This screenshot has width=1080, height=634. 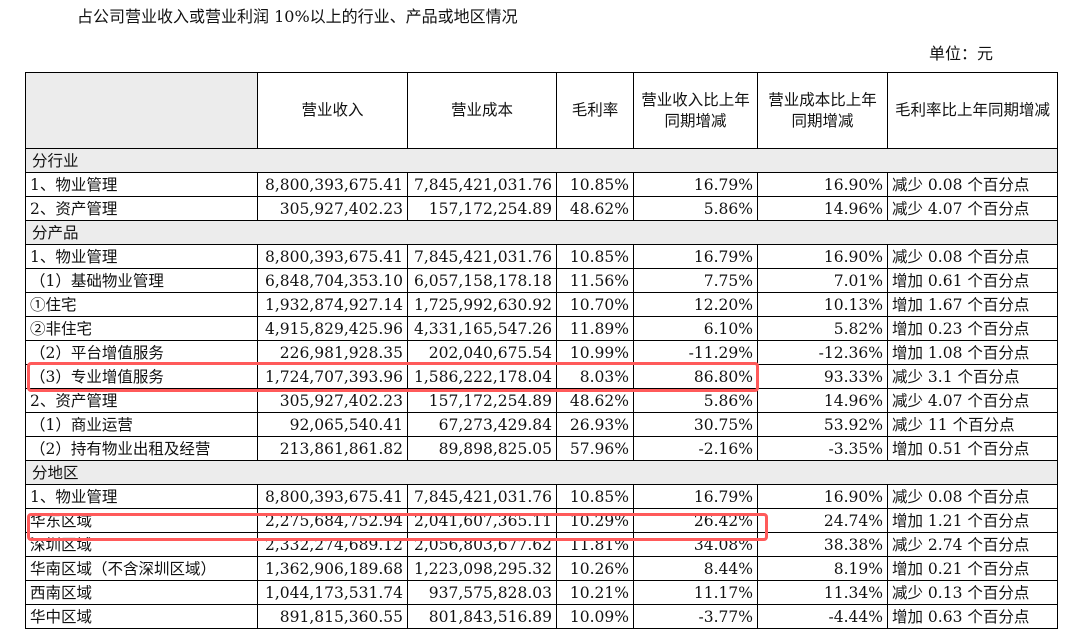 What do you see at coordinates (695, 400) in the screenshot?
I see `revenue-change-cell: 5.86%` at bounding box center [695, 400].